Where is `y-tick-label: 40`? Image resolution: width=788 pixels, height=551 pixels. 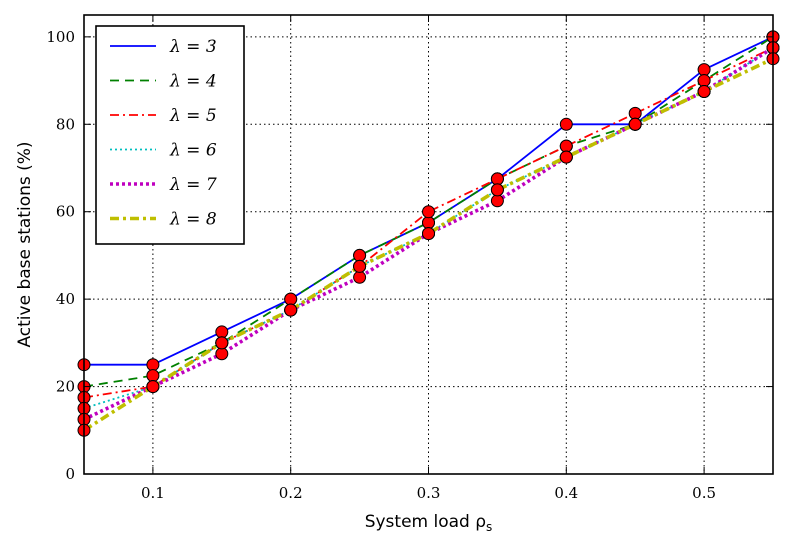
y-tick-label: 40 is located at coordinates (65, 299).